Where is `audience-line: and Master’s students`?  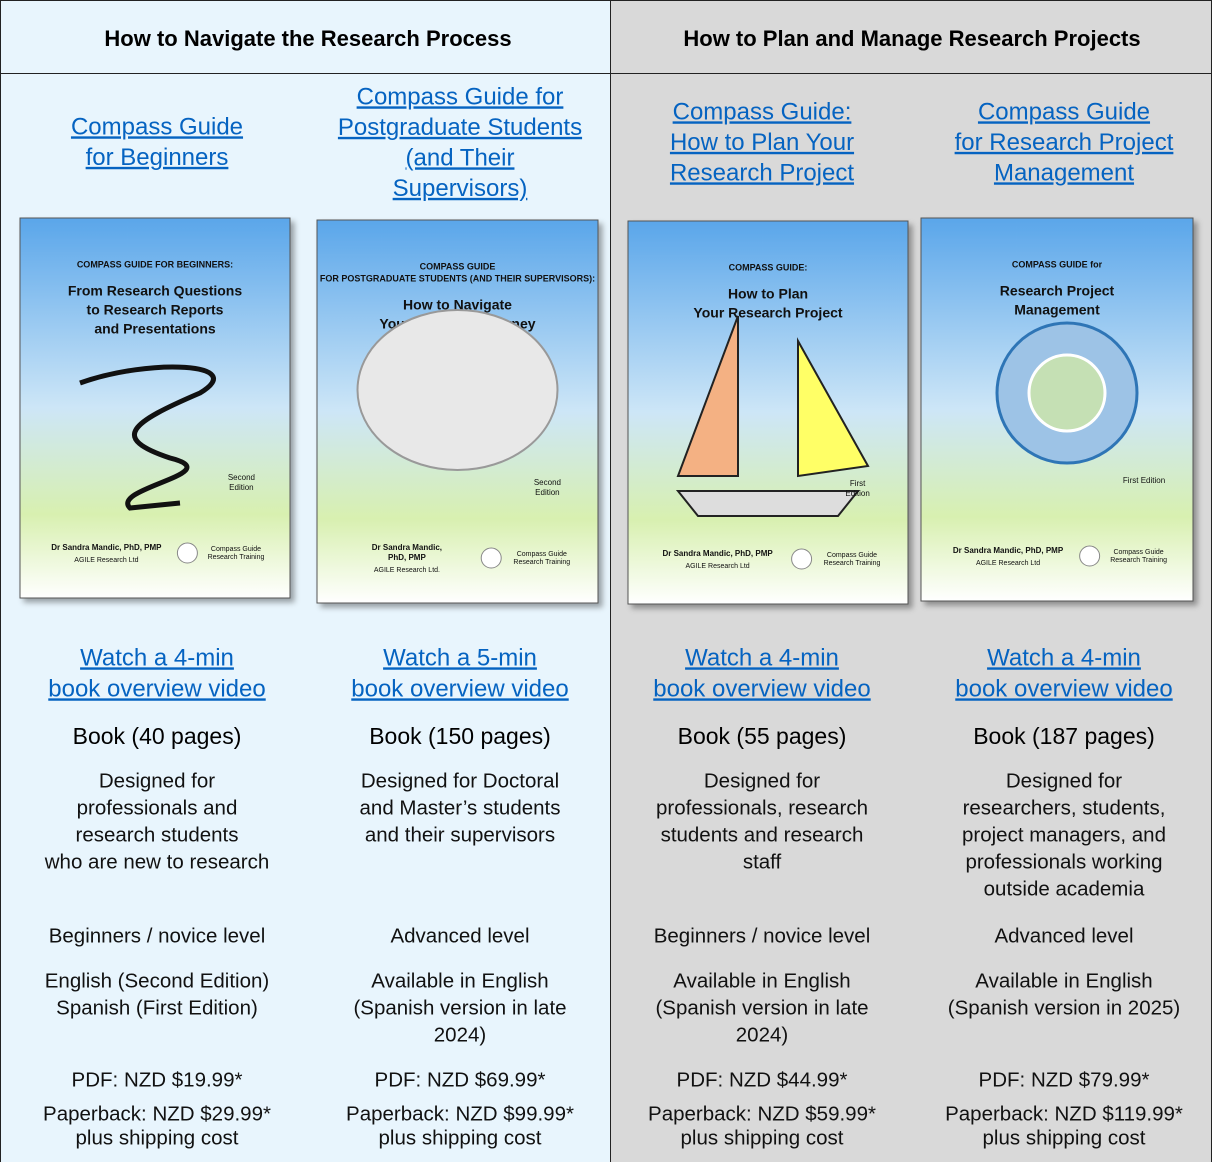 audience-line: and Master’s students is located at coordinates (460, 807).